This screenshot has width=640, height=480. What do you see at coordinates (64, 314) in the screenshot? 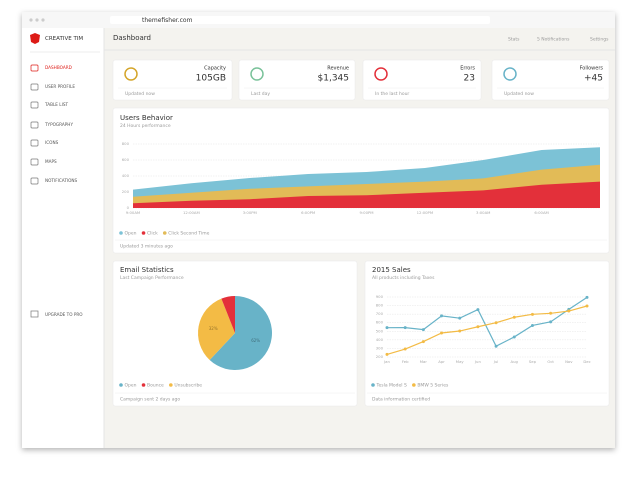
I see `upgrade-link: UPGRADE TO PRO` at bounding box center [64, 314].